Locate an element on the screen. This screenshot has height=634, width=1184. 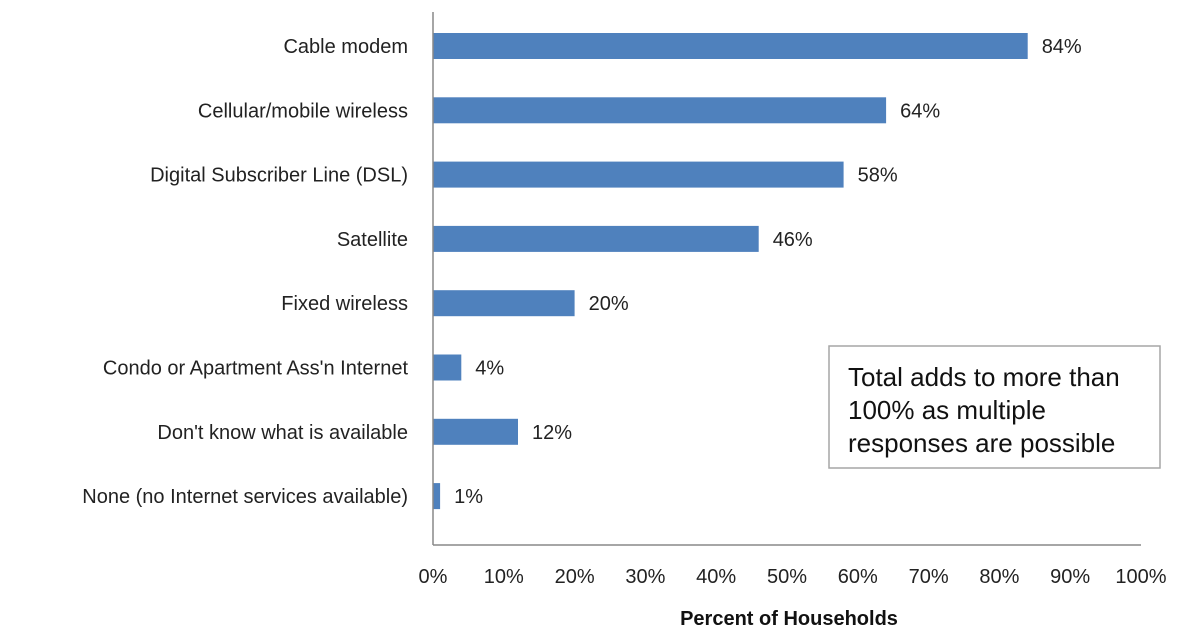
category-label: Cable modem is located at coordinates (345, 47).